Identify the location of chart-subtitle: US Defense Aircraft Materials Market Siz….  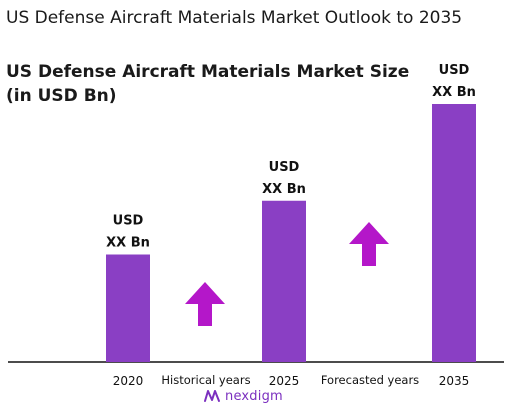
(208, 84).